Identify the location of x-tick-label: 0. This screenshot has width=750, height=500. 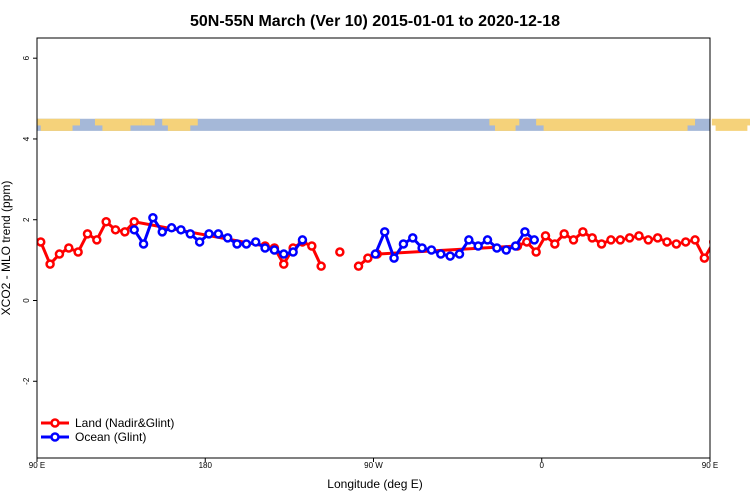
(542, 465).